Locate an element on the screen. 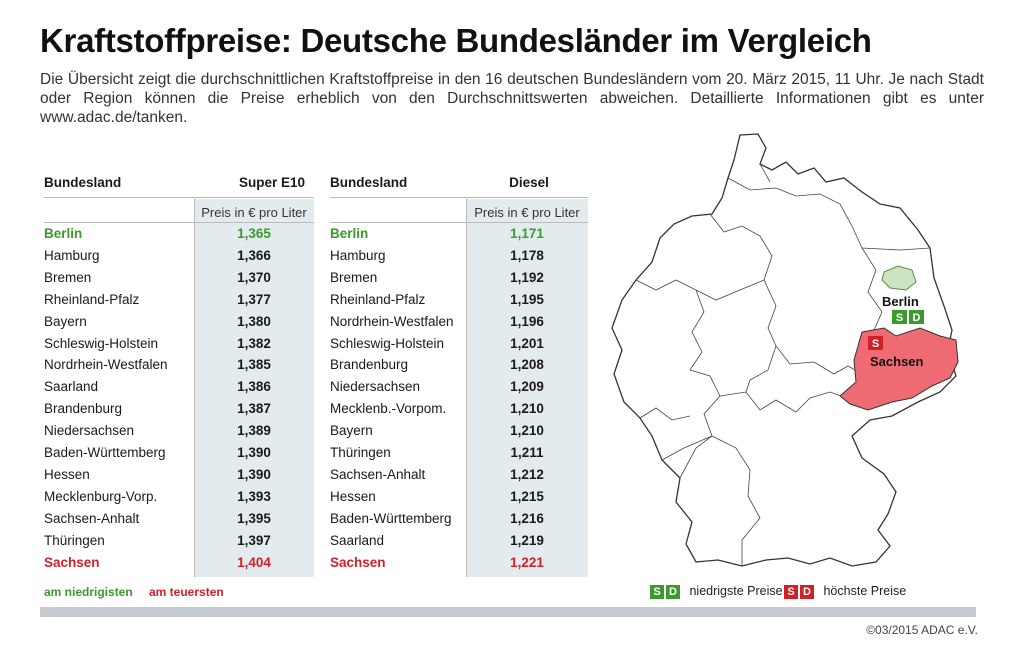 The image size is (1024, 657). sachsen-label: Sachsen is located at coordinates (897, 361).